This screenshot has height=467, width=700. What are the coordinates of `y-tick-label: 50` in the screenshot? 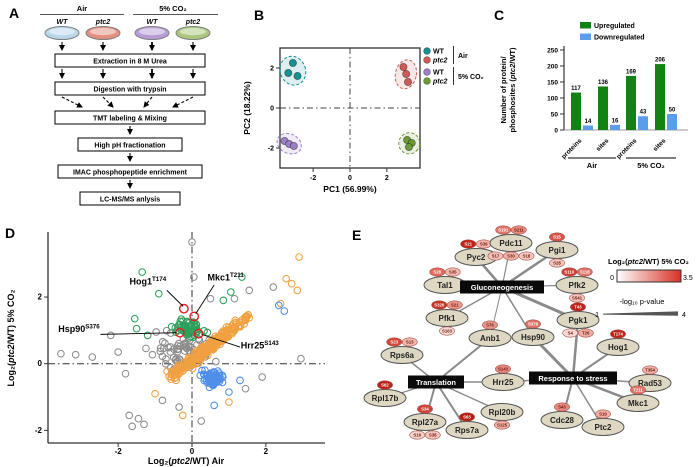 It's located at (555, 115).